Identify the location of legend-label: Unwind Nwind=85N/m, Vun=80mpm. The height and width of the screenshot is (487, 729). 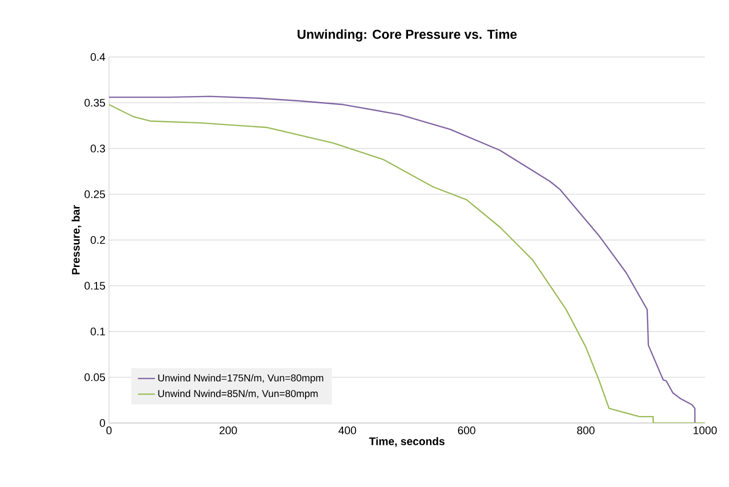
(238, 395).